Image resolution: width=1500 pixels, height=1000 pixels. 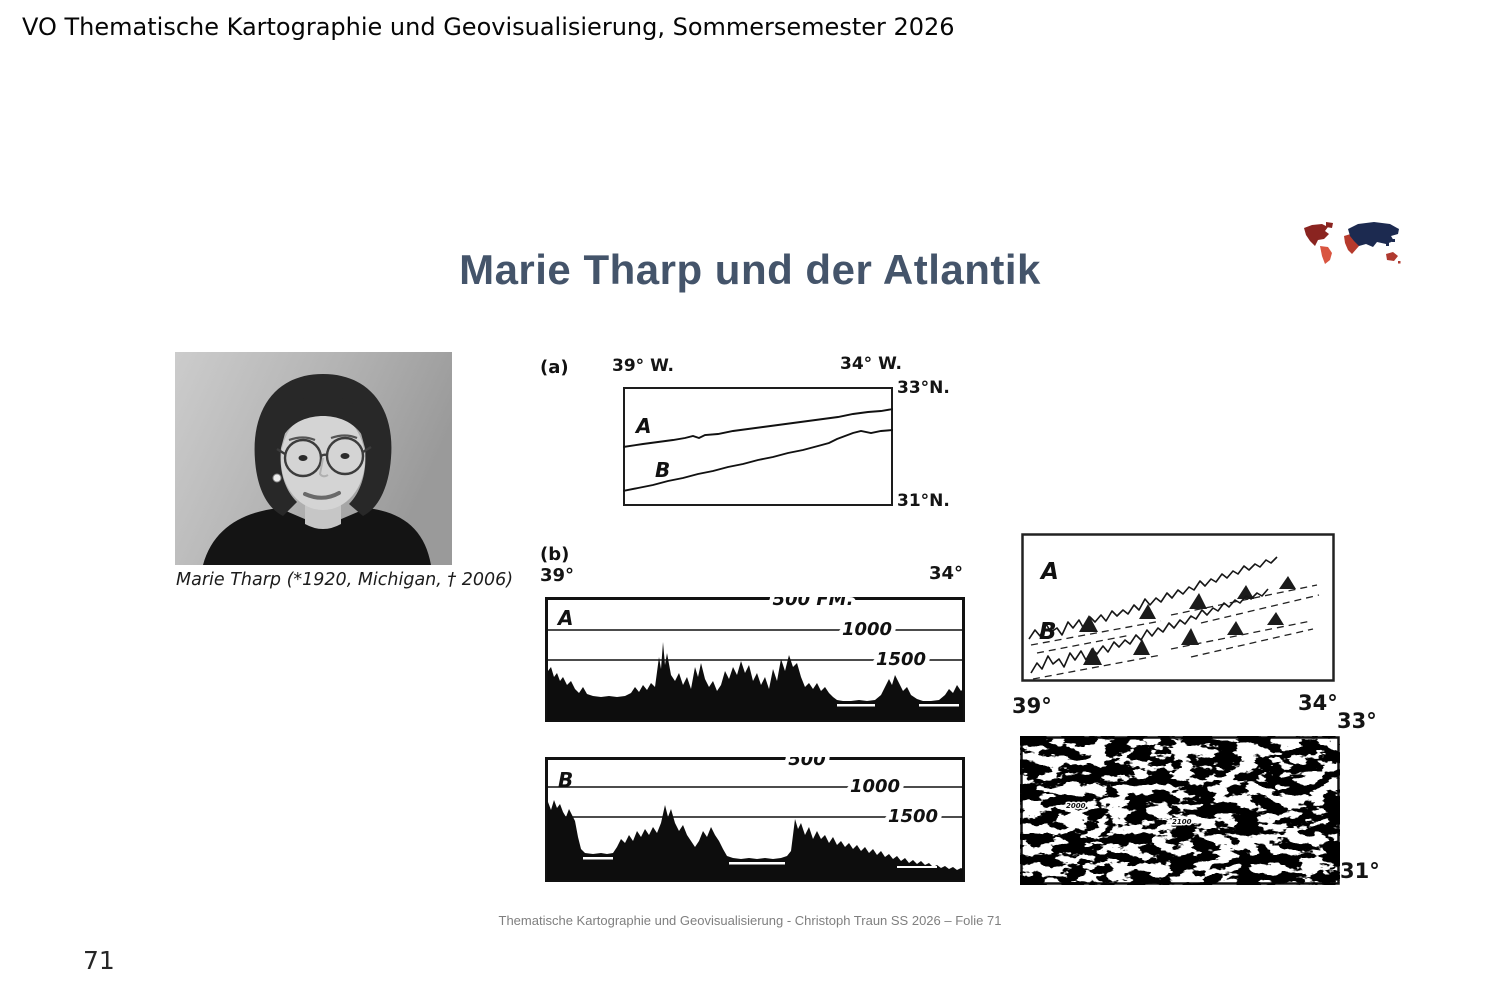 What do you see at coordinates (757, 863) in the screenshot?
I see `sediment-gap-b2` at bounding box center [757, 863].